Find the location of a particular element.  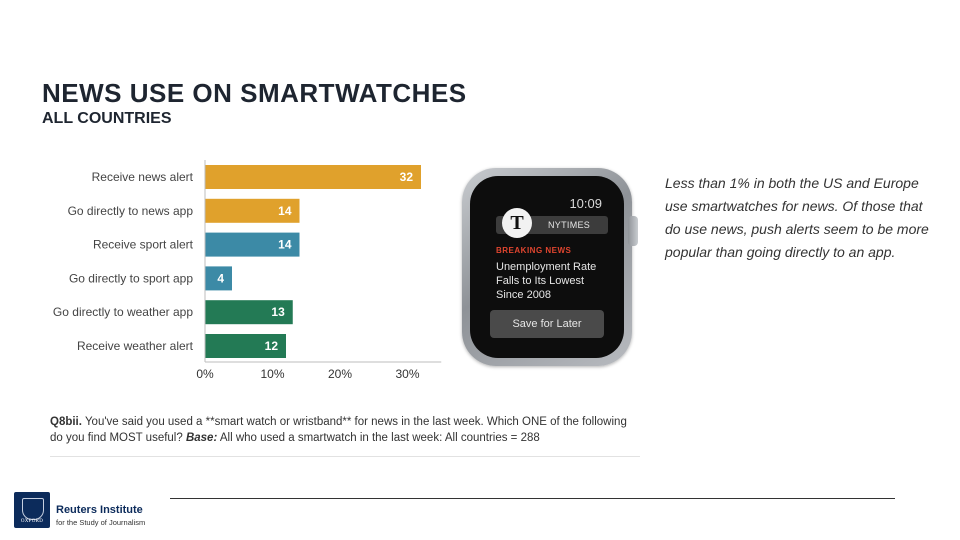

nytimes-logo-icon: T is located at coordinates (517, 223).